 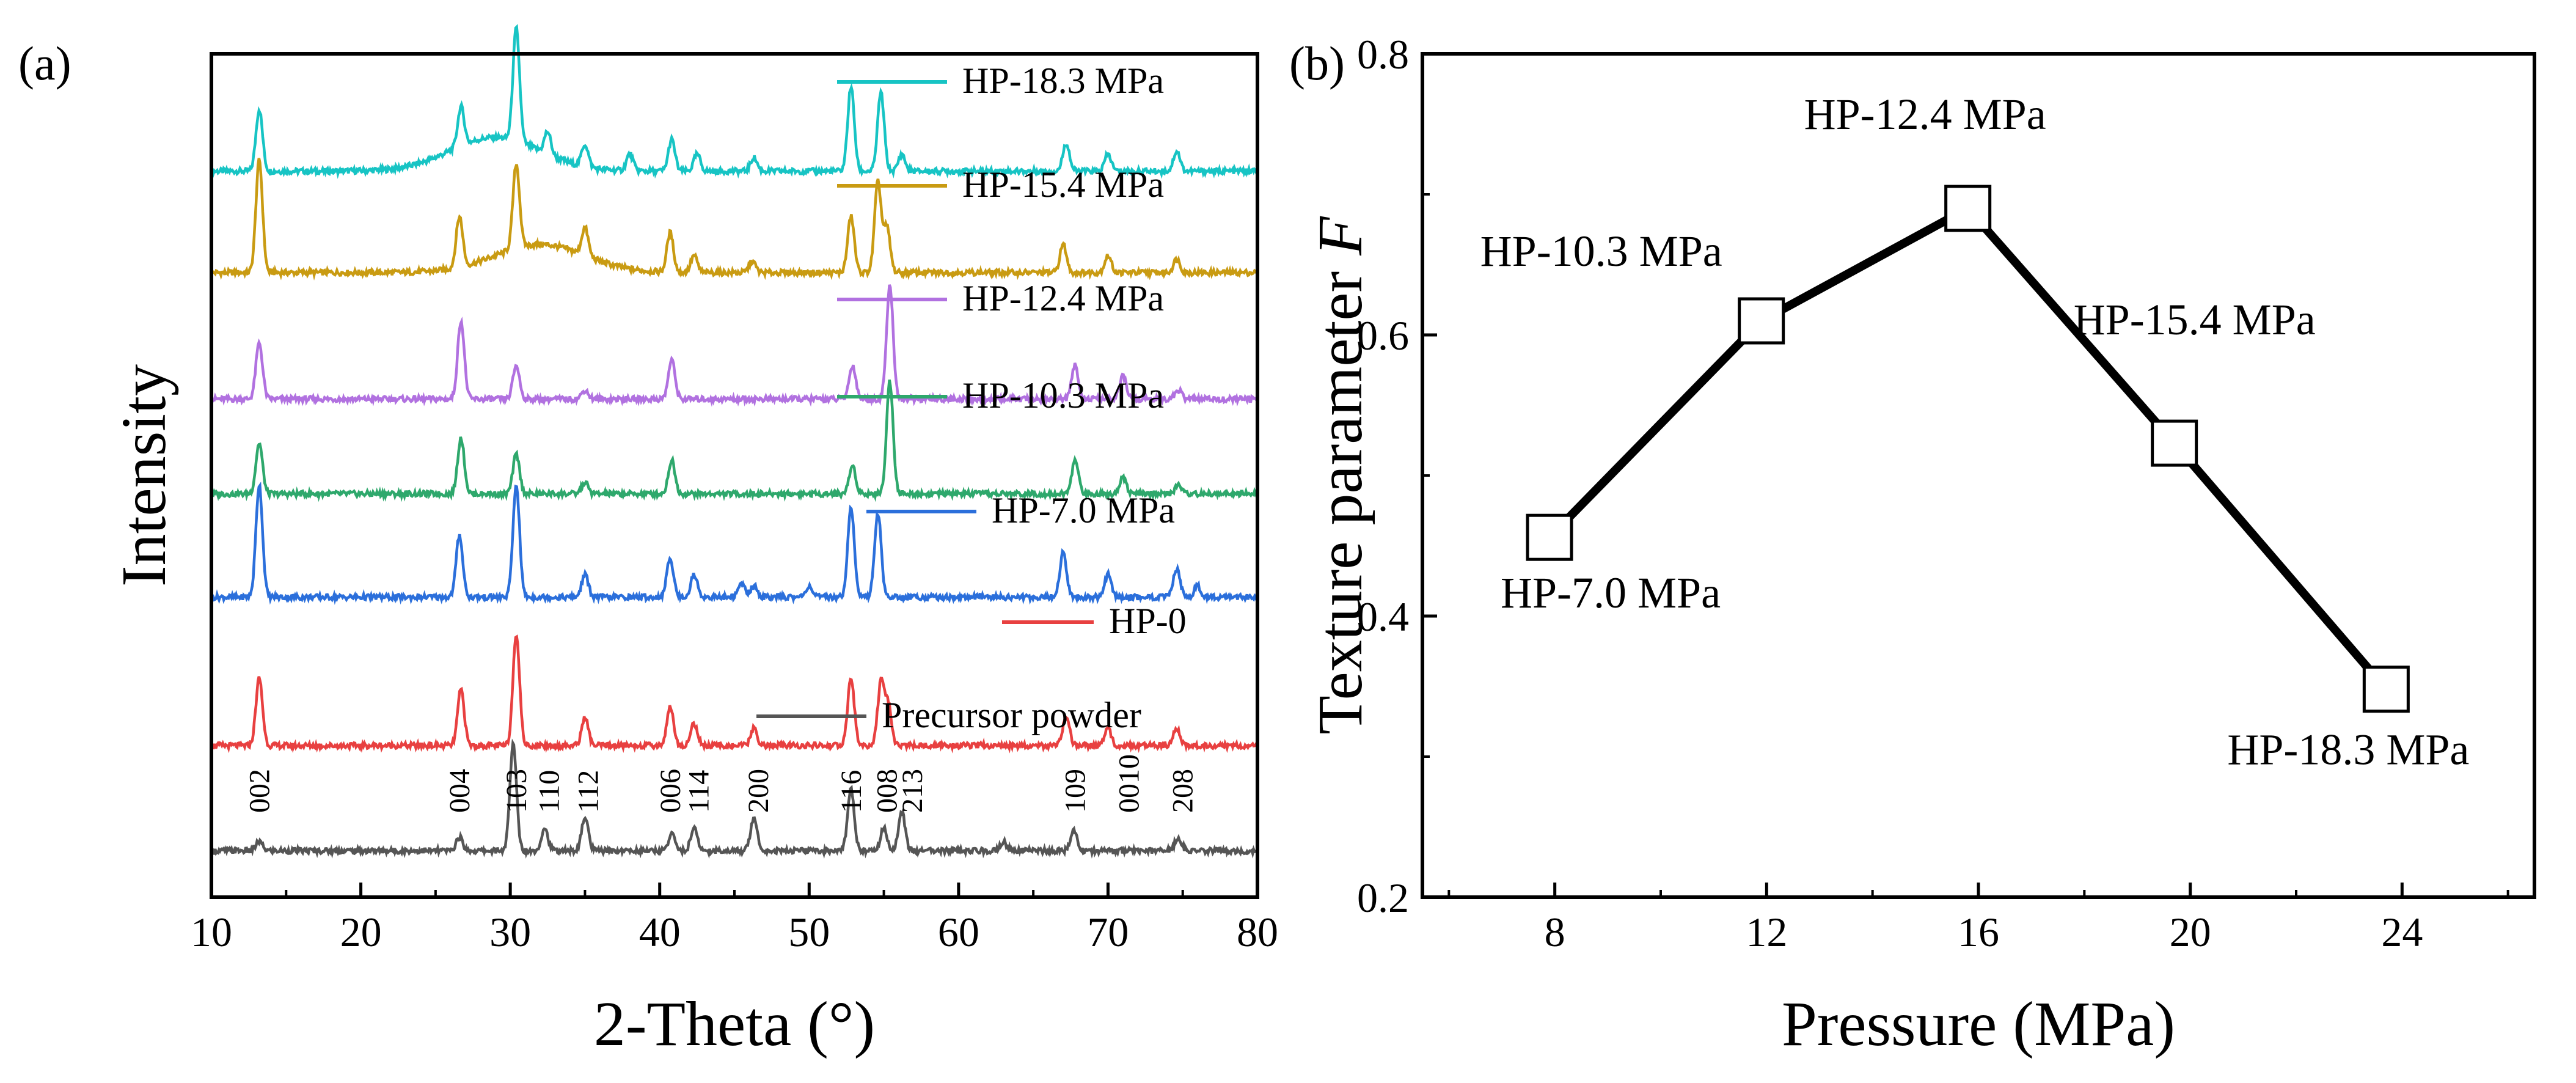 I want to click on hkl-label: 116, so click(x=851, y=791).